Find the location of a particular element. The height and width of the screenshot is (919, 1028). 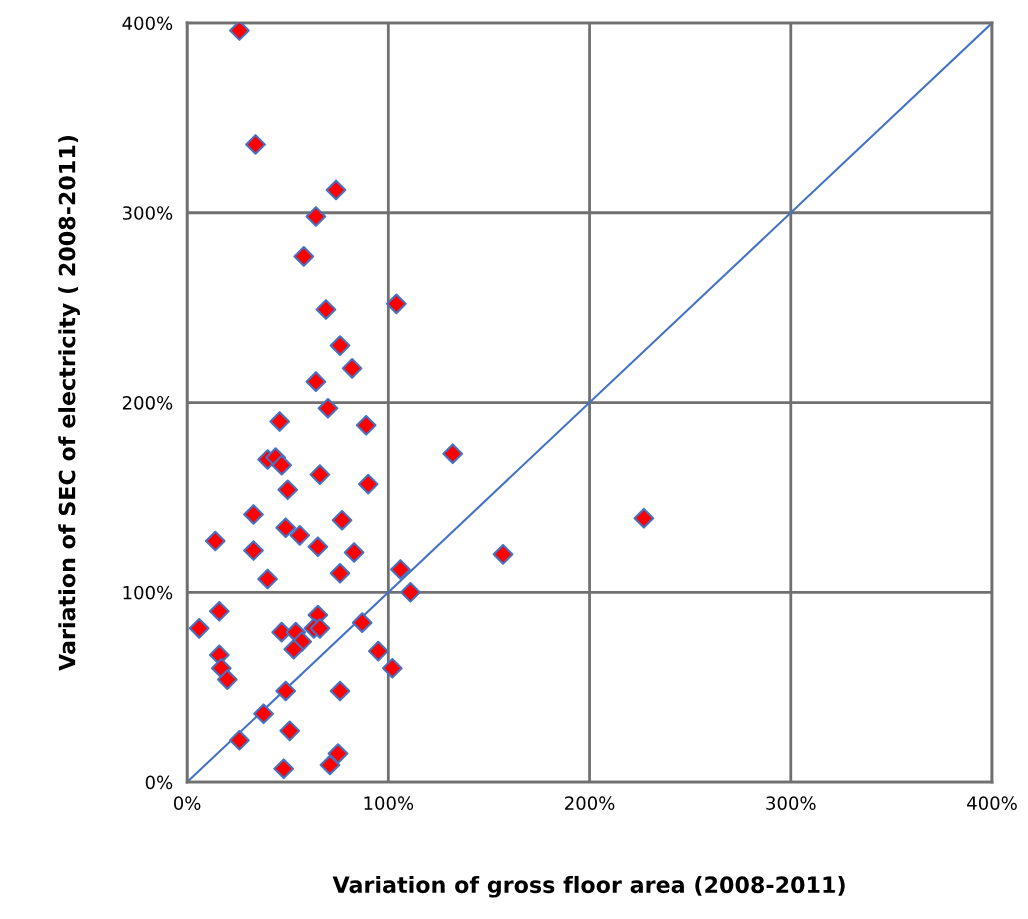

y-axis-title: Variation of SEC of electricity ( 2008-2011) is located at coordinates (69, 403).